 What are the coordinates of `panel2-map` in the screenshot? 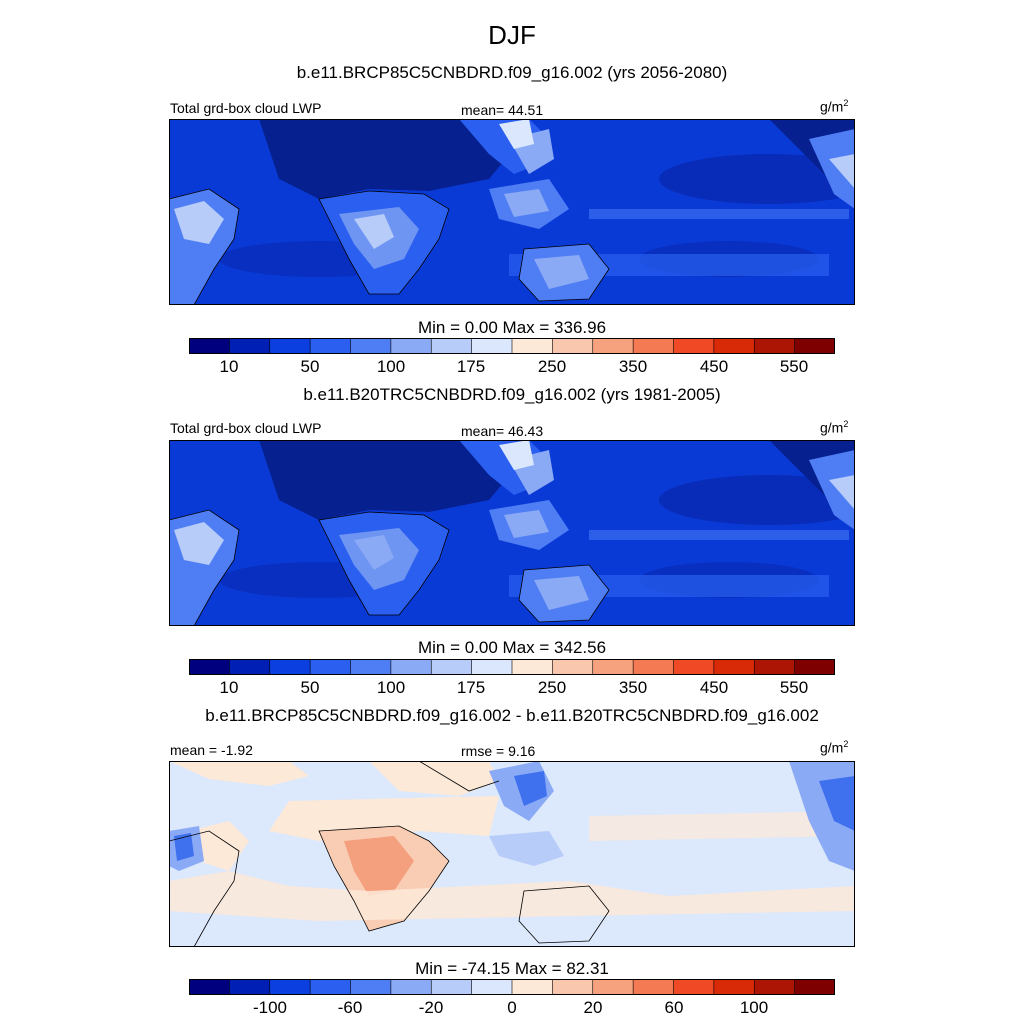 It's located at (512, 533).